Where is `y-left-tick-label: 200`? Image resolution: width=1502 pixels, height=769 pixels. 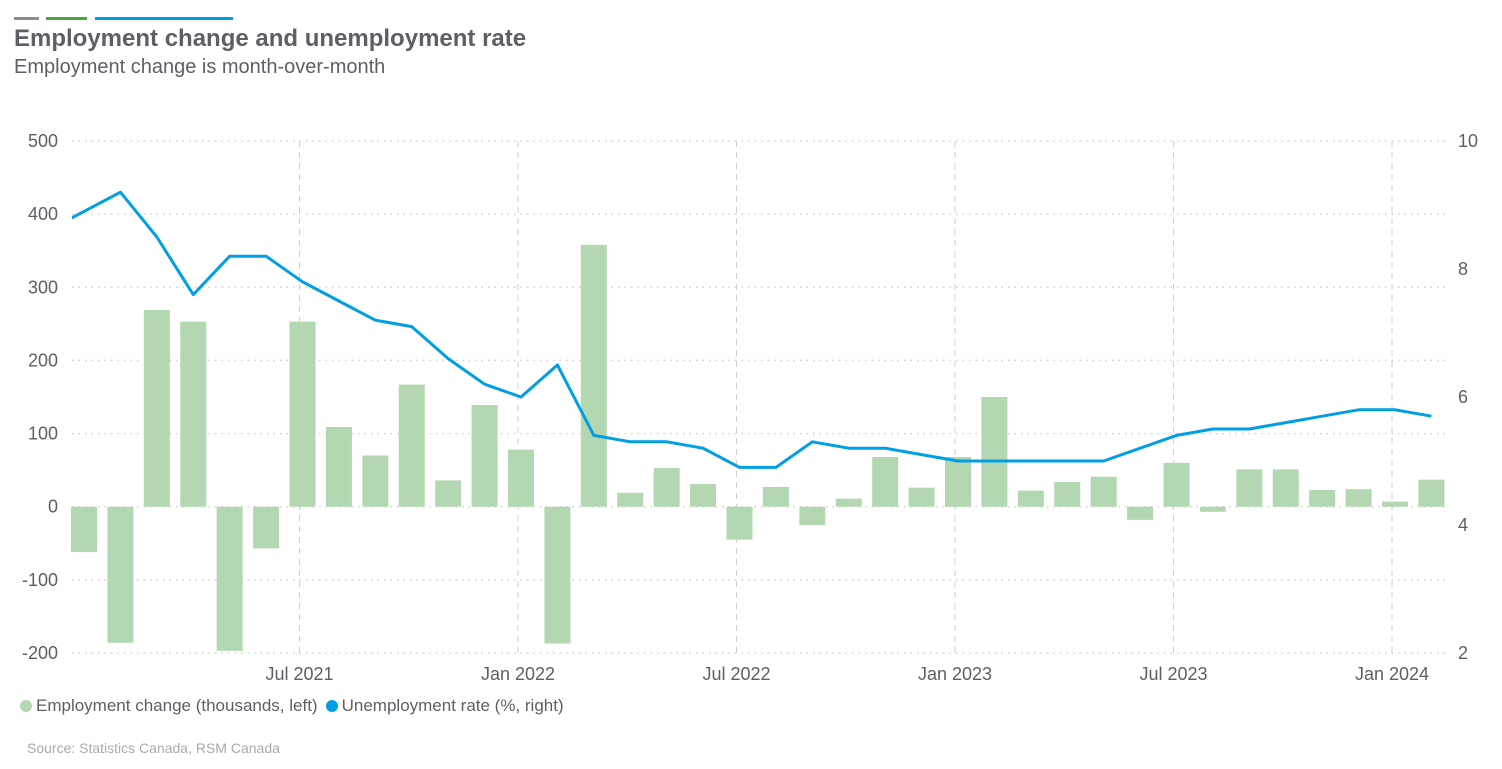 y-left-tick-label: 200 is located at coordinates (43, 360).